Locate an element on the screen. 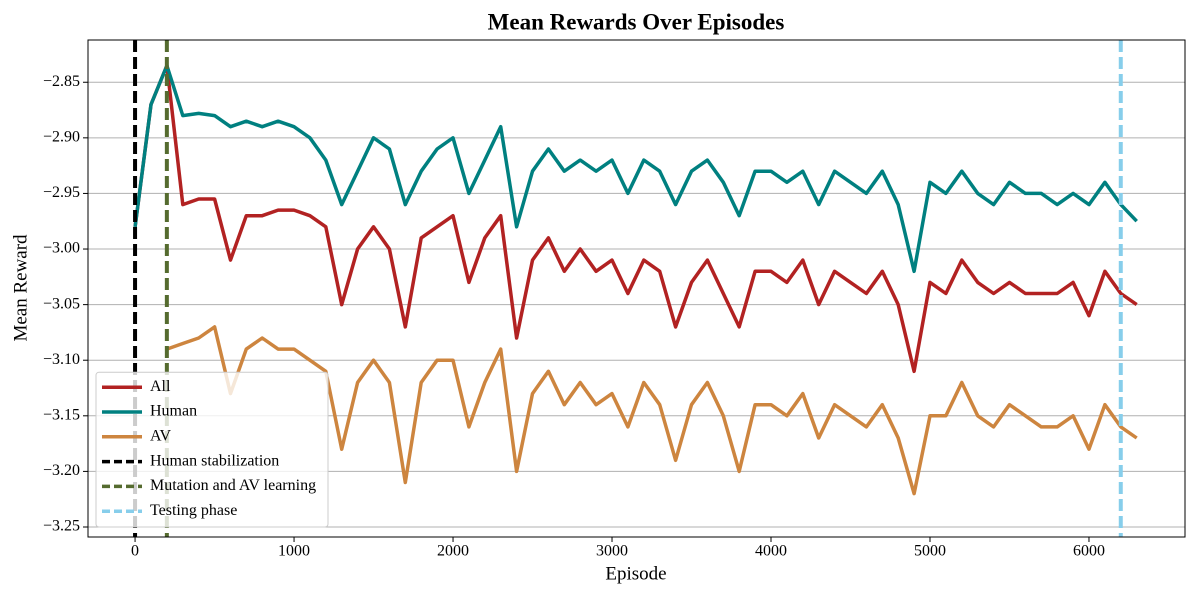 The image size is (1200, 600). legend-label: AV is located at coordinates (160, 435).